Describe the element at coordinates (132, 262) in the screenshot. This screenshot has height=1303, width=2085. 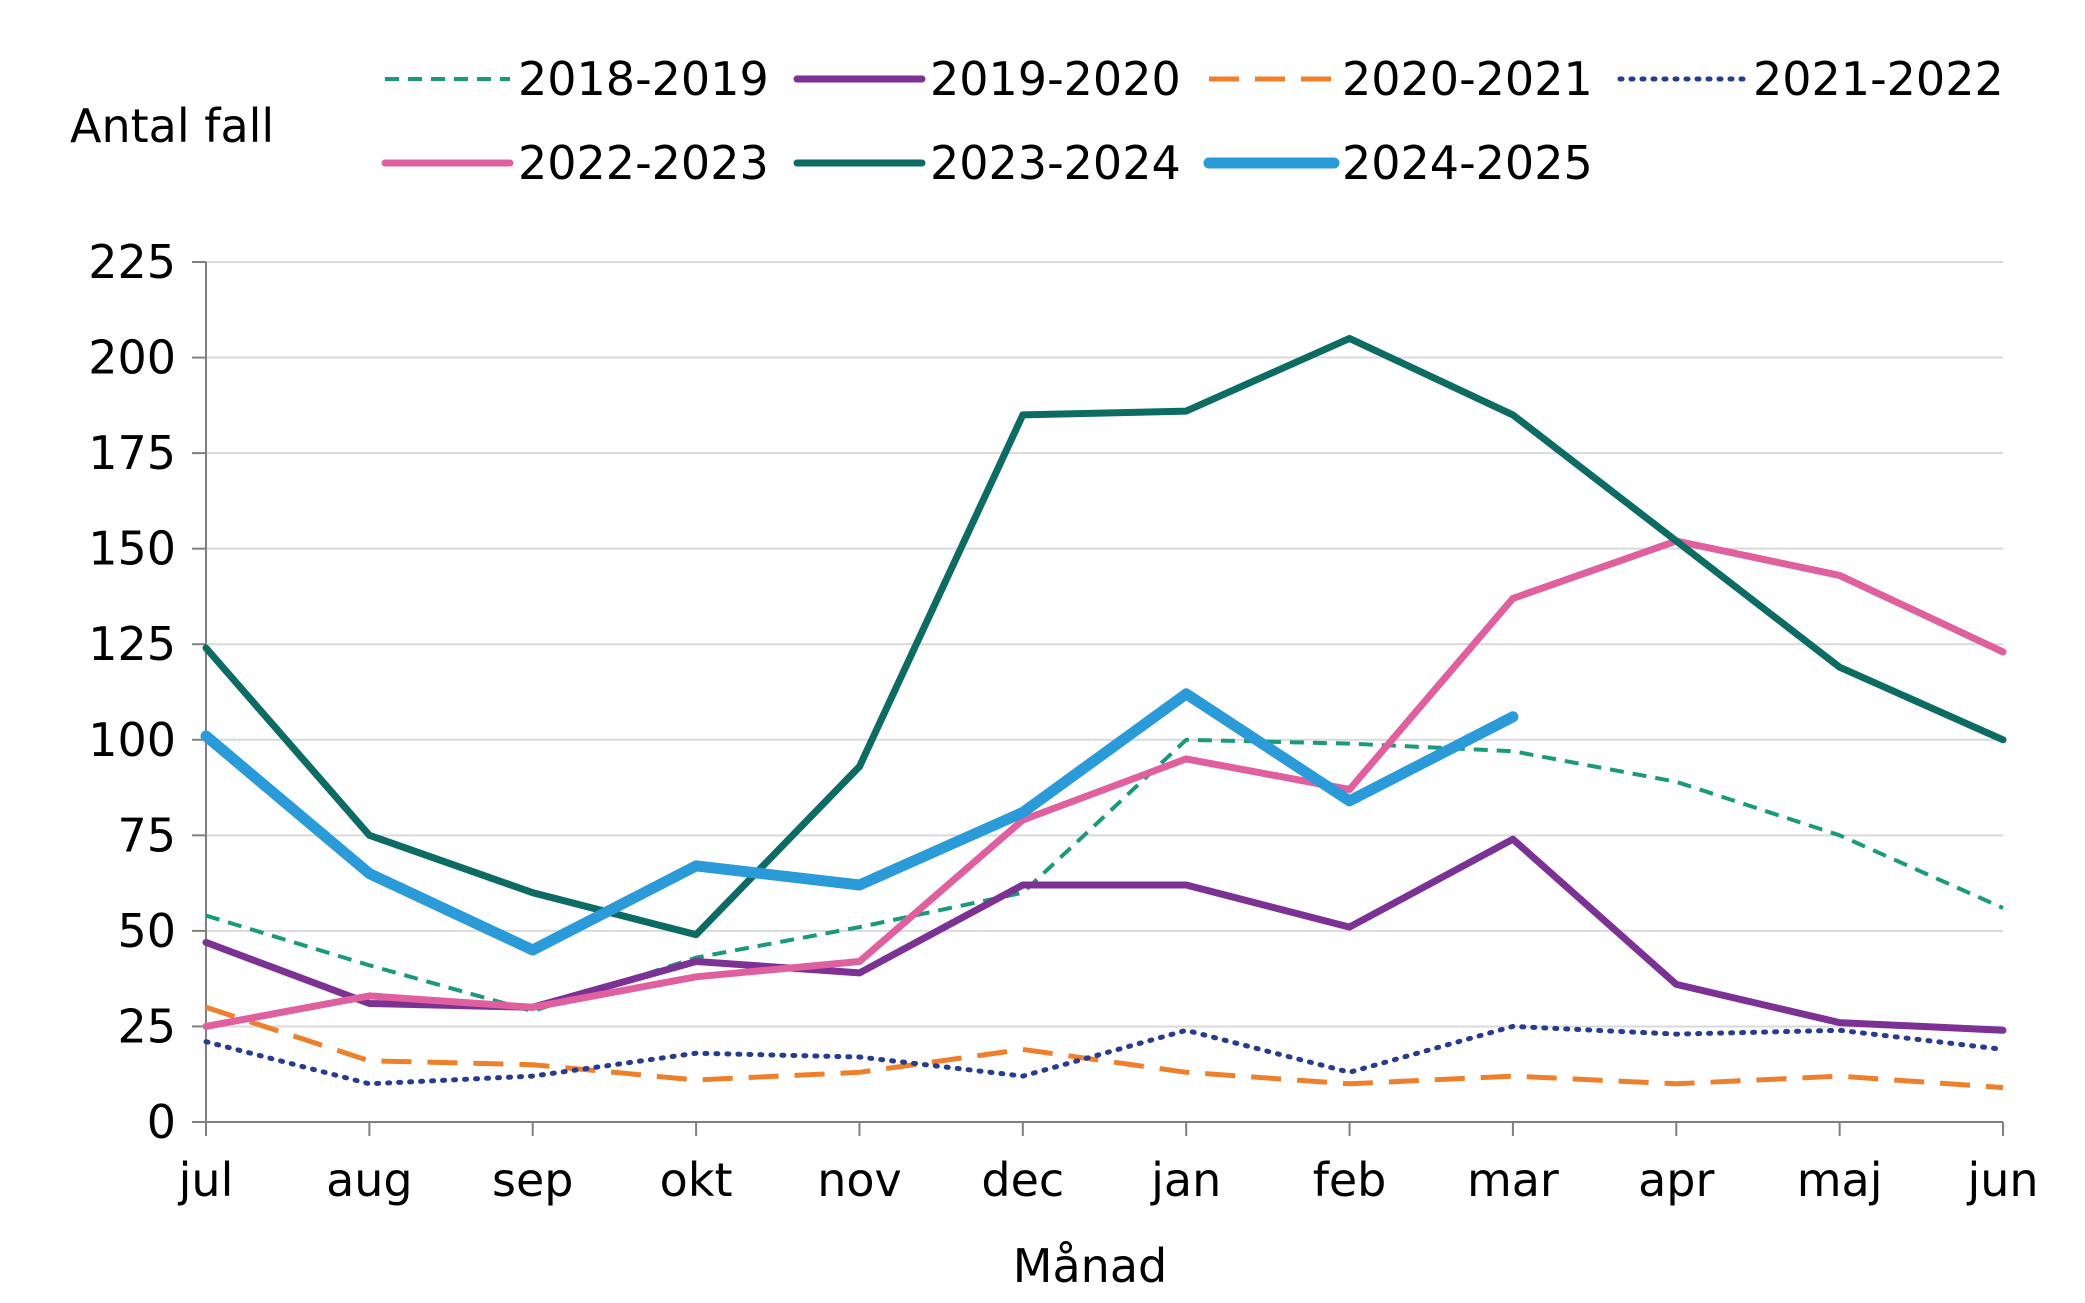
I see `y-tick-label: 225` at that location.